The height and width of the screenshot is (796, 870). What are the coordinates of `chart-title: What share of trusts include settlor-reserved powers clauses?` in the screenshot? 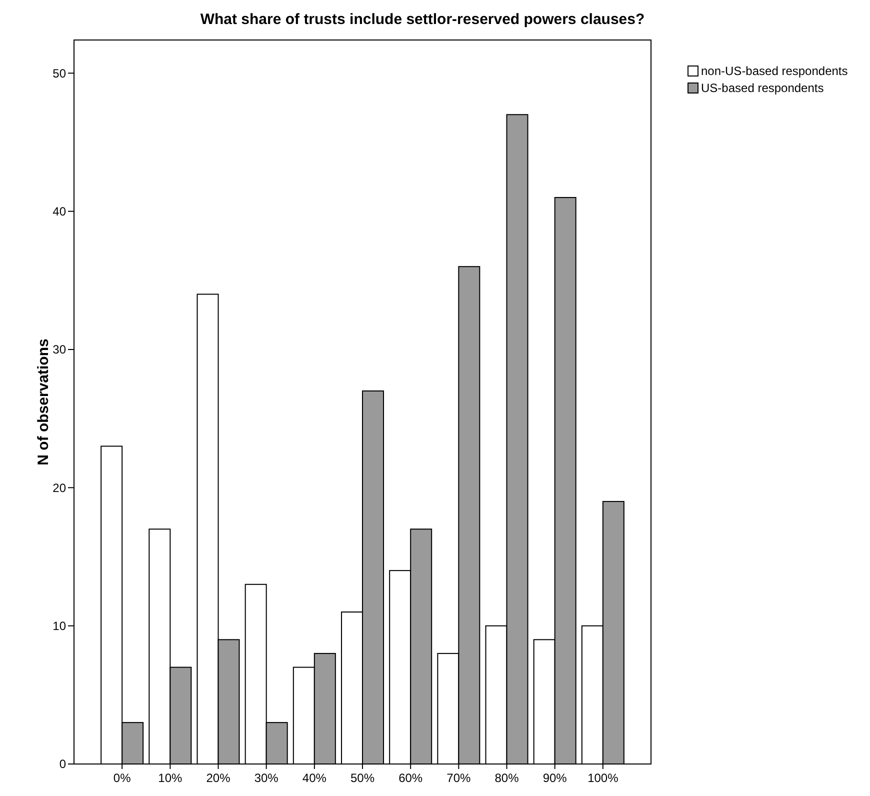 It's located at (422, 19).